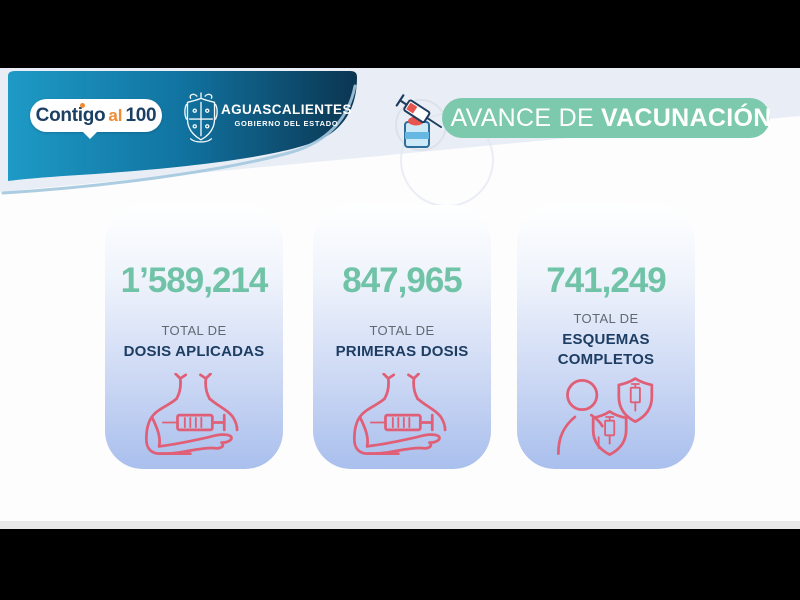 Image resolution: width=800 pixels, height=600 pixels. What do you see at coordinates (400, 525) in the screenshot?
I see `bottom-gray-strip` at bounding box center [400, 525].